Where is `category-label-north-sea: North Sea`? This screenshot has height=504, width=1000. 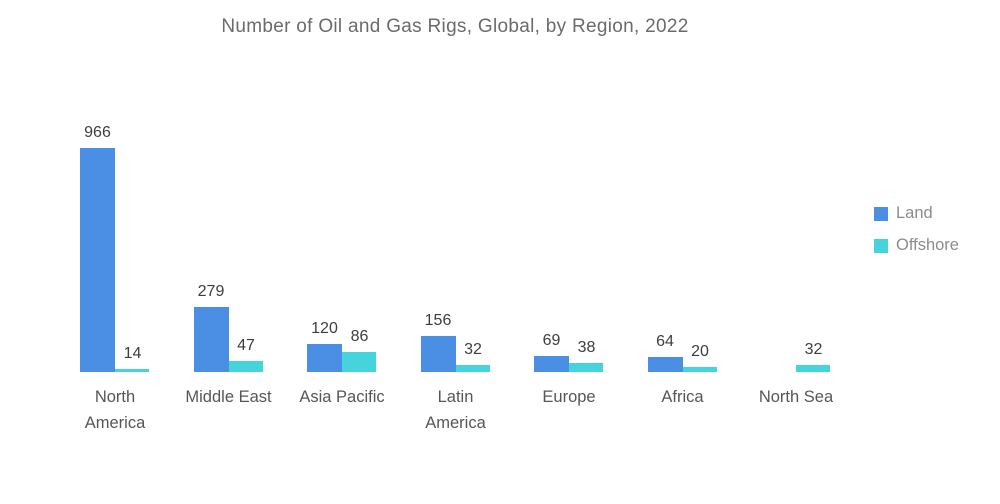
category-label-north-sea: North Sea is located at coordinates (796, 397).